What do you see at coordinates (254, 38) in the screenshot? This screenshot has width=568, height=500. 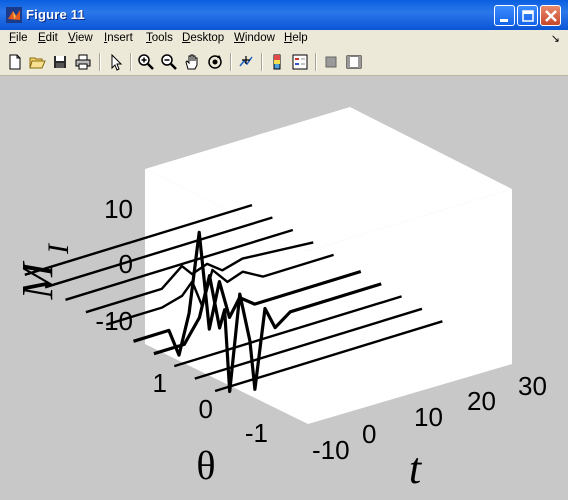 I see `menu-window: Window` at bounding box center [254, 38].